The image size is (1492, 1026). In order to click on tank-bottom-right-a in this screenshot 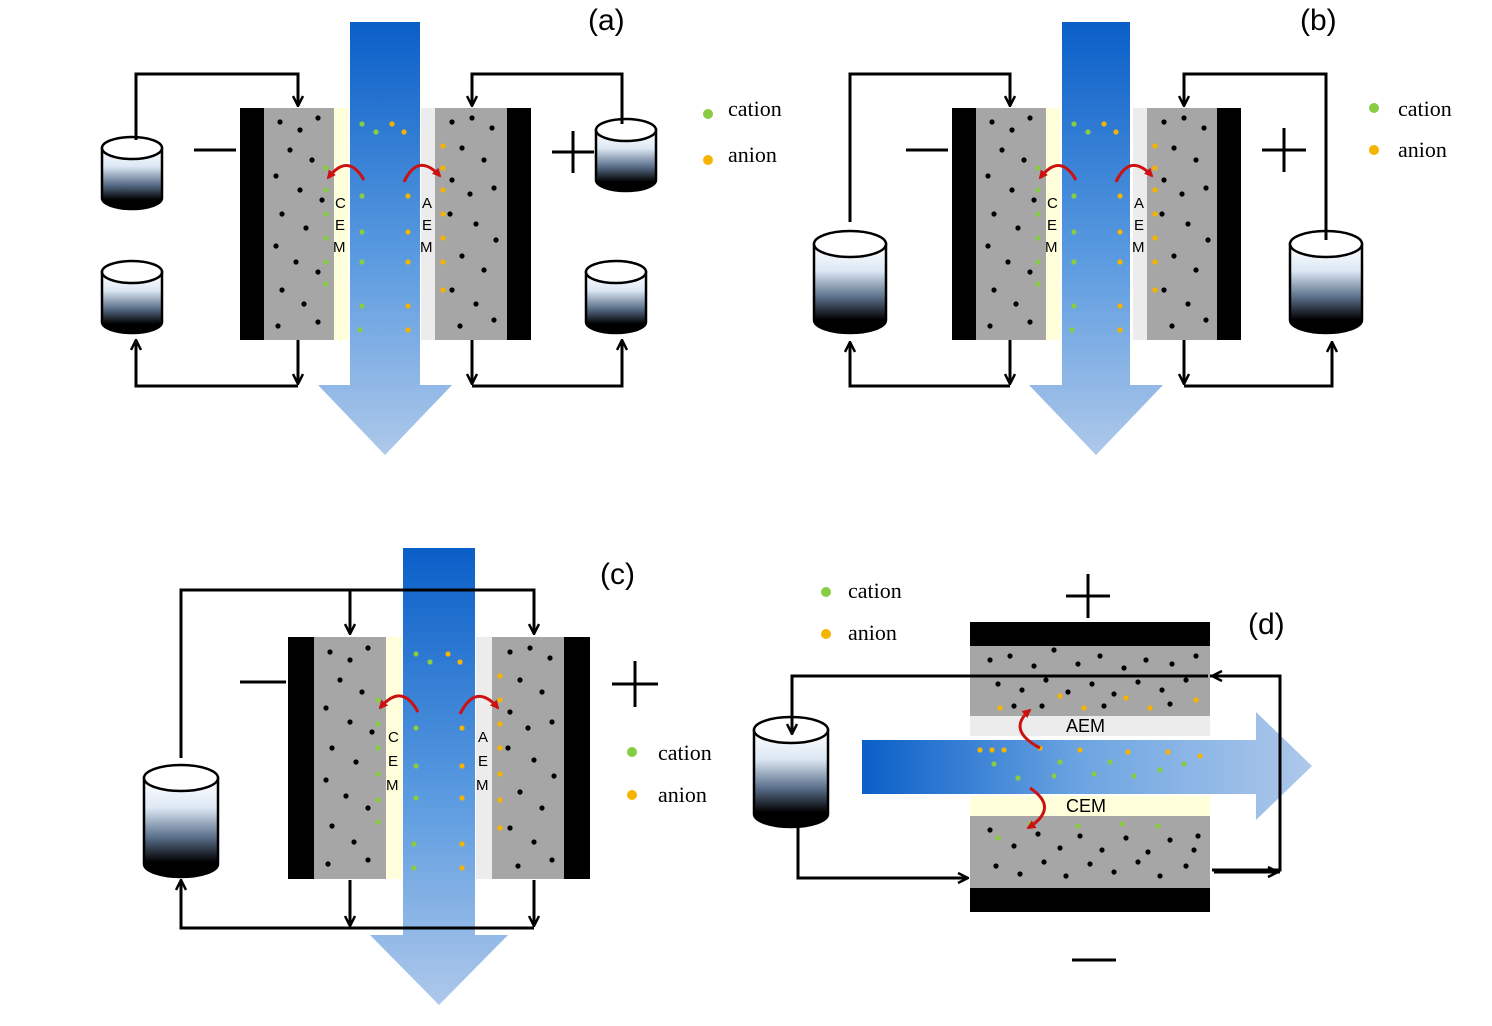, I will do `click(616, 297)`.